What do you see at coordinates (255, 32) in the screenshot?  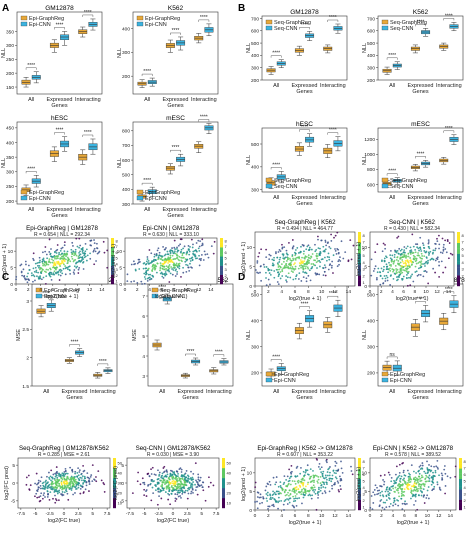 I see `y-tick-label: 600` at bounding box center [255, 32].